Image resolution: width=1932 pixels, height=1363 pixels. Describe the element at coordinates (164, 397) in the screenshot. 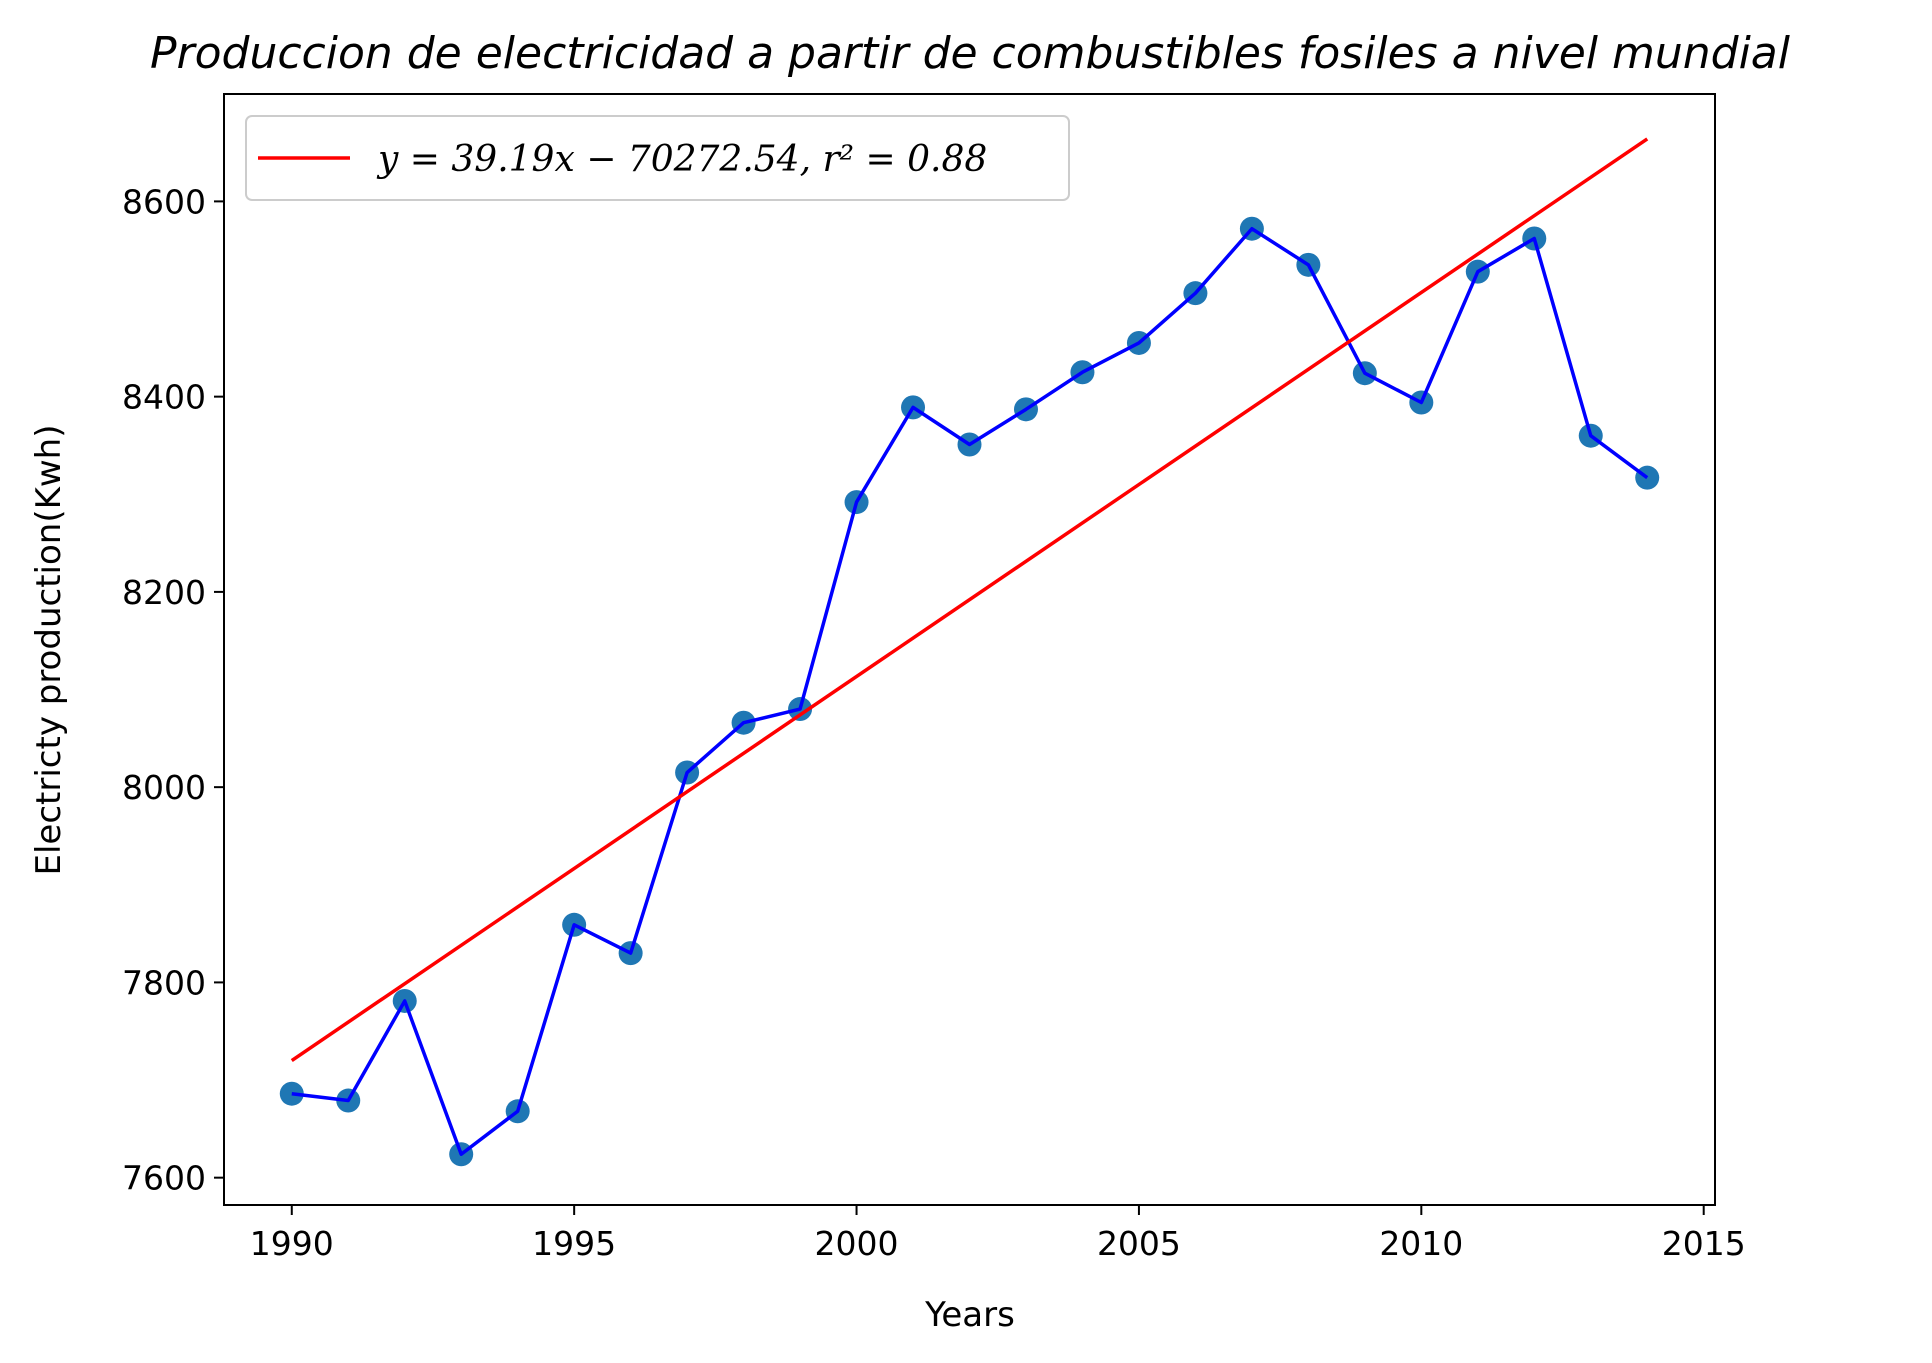

I see `y-tick-label-8400: 8400` at that location.